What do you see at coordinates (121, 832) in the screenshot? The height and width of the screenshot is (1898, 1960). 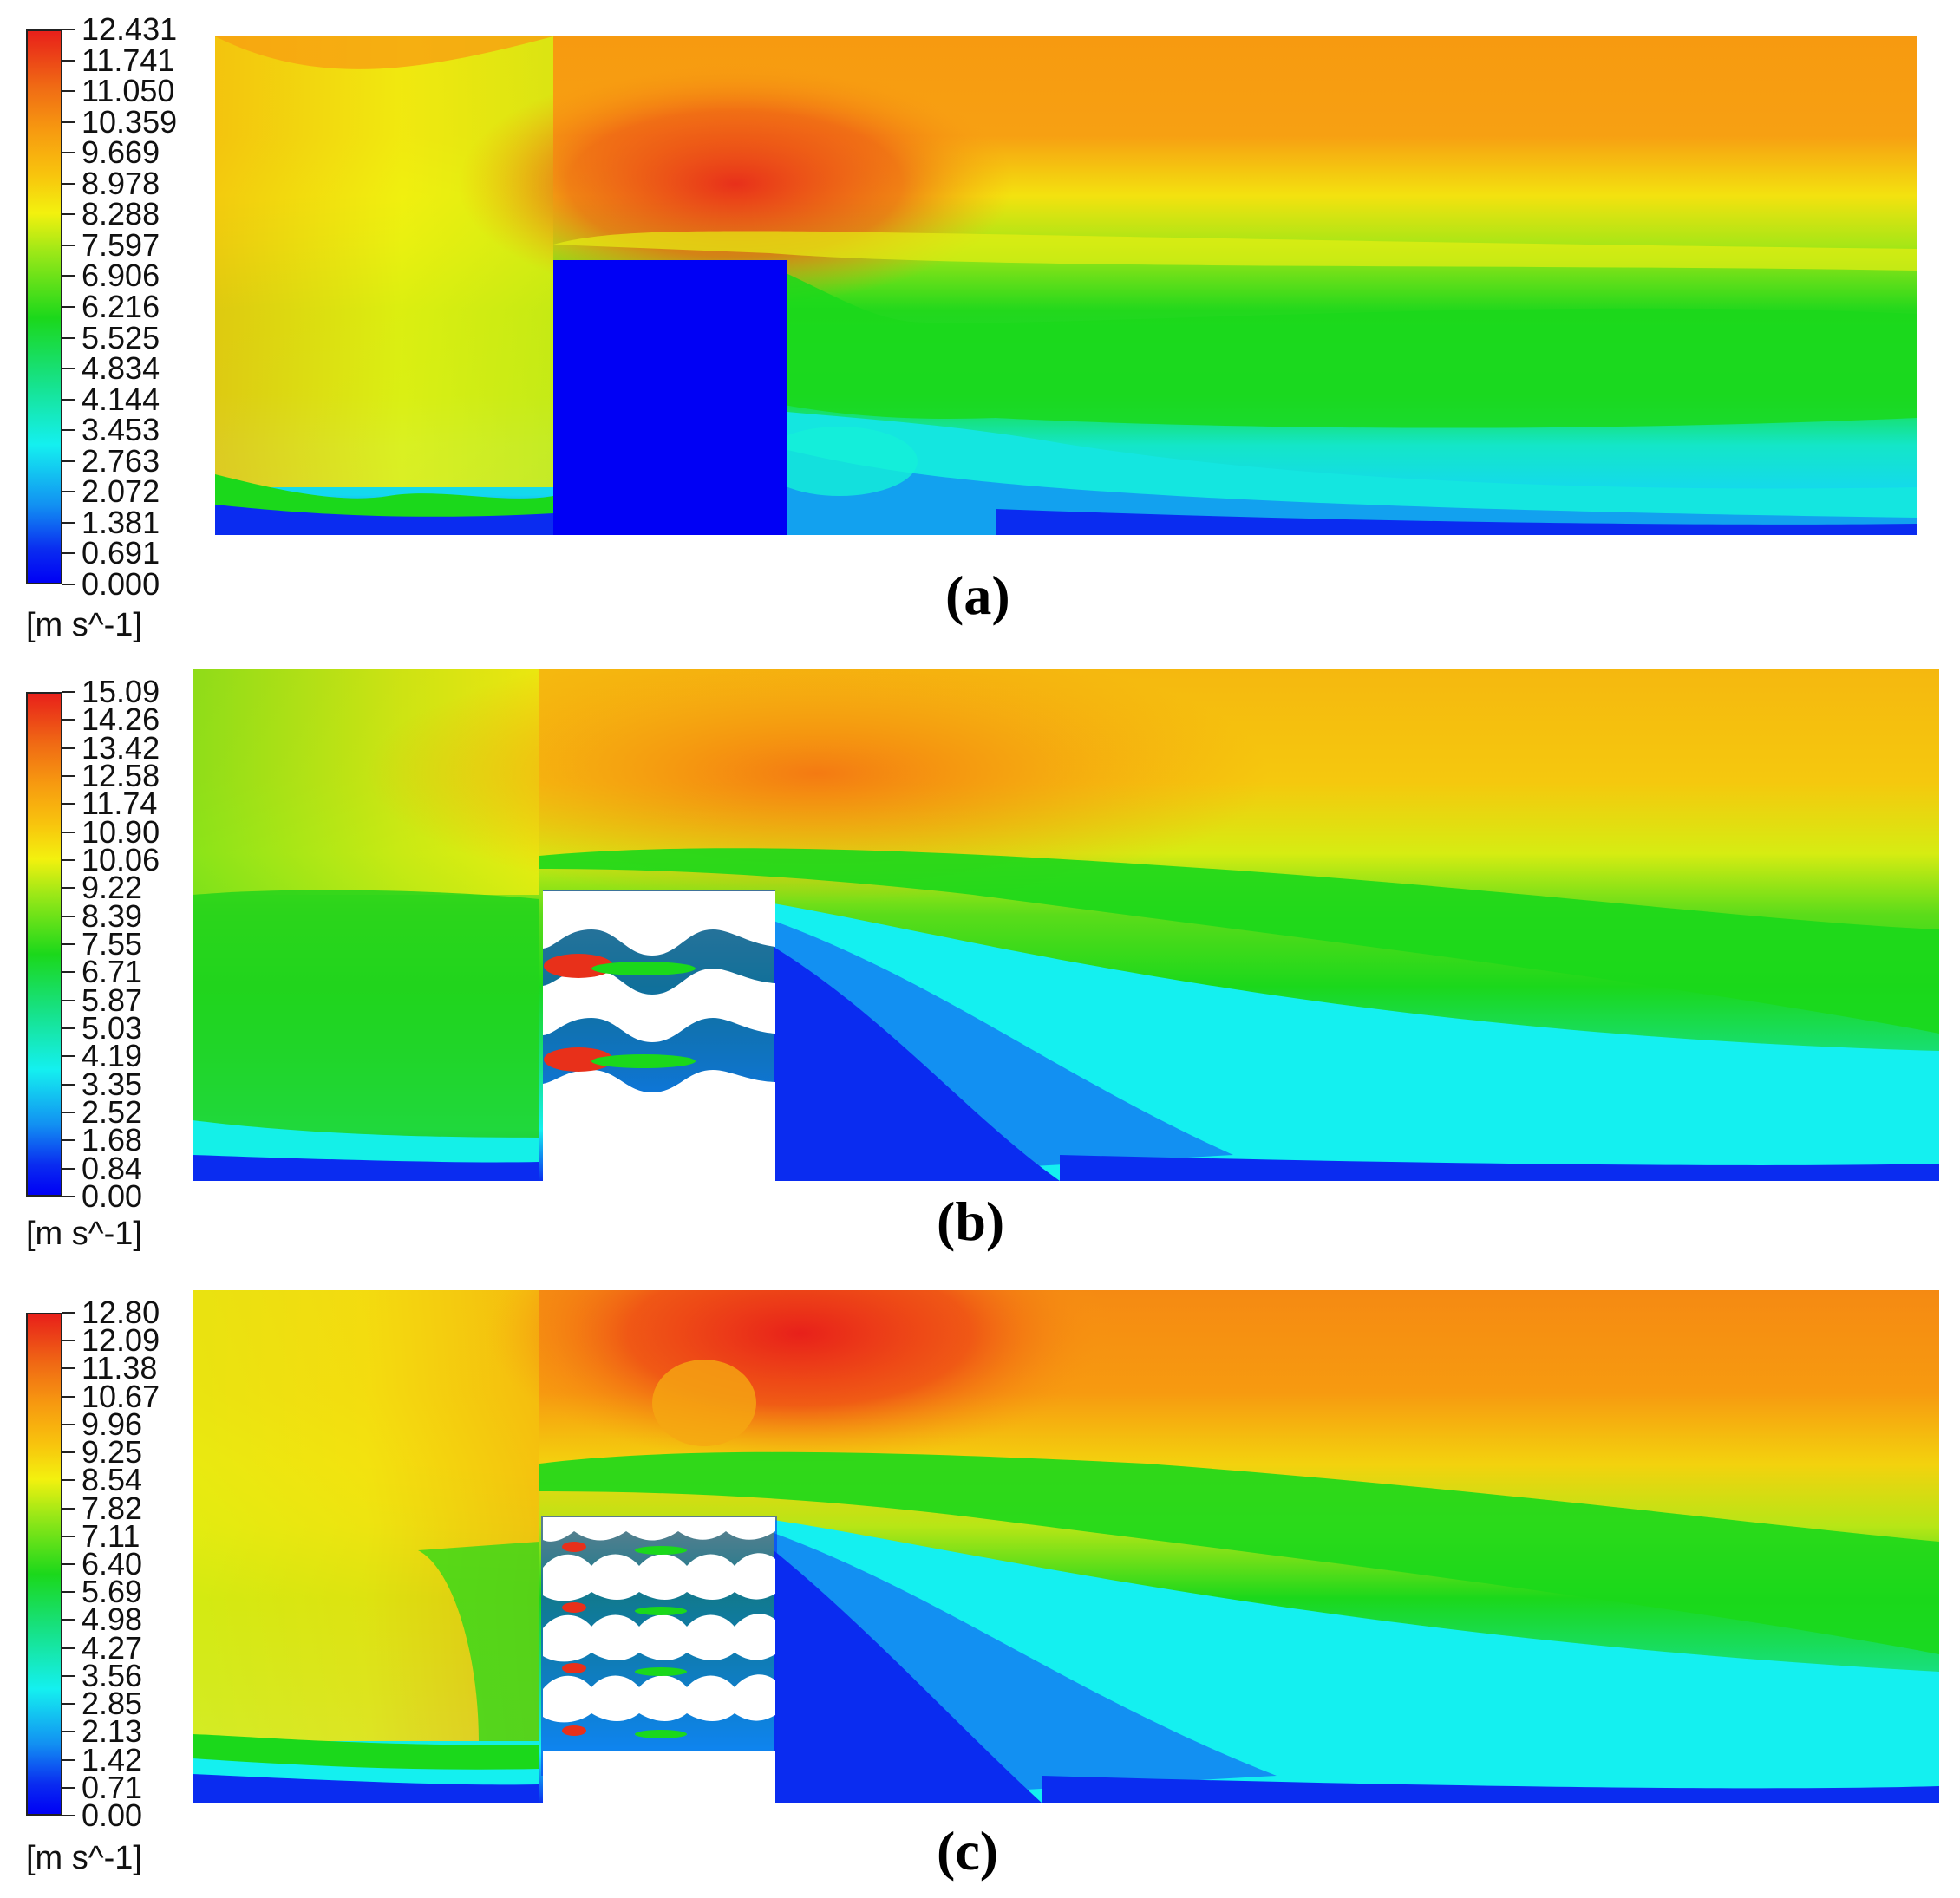 I see `scale-tick-label: 10.90` at bounding box center [121, 832].